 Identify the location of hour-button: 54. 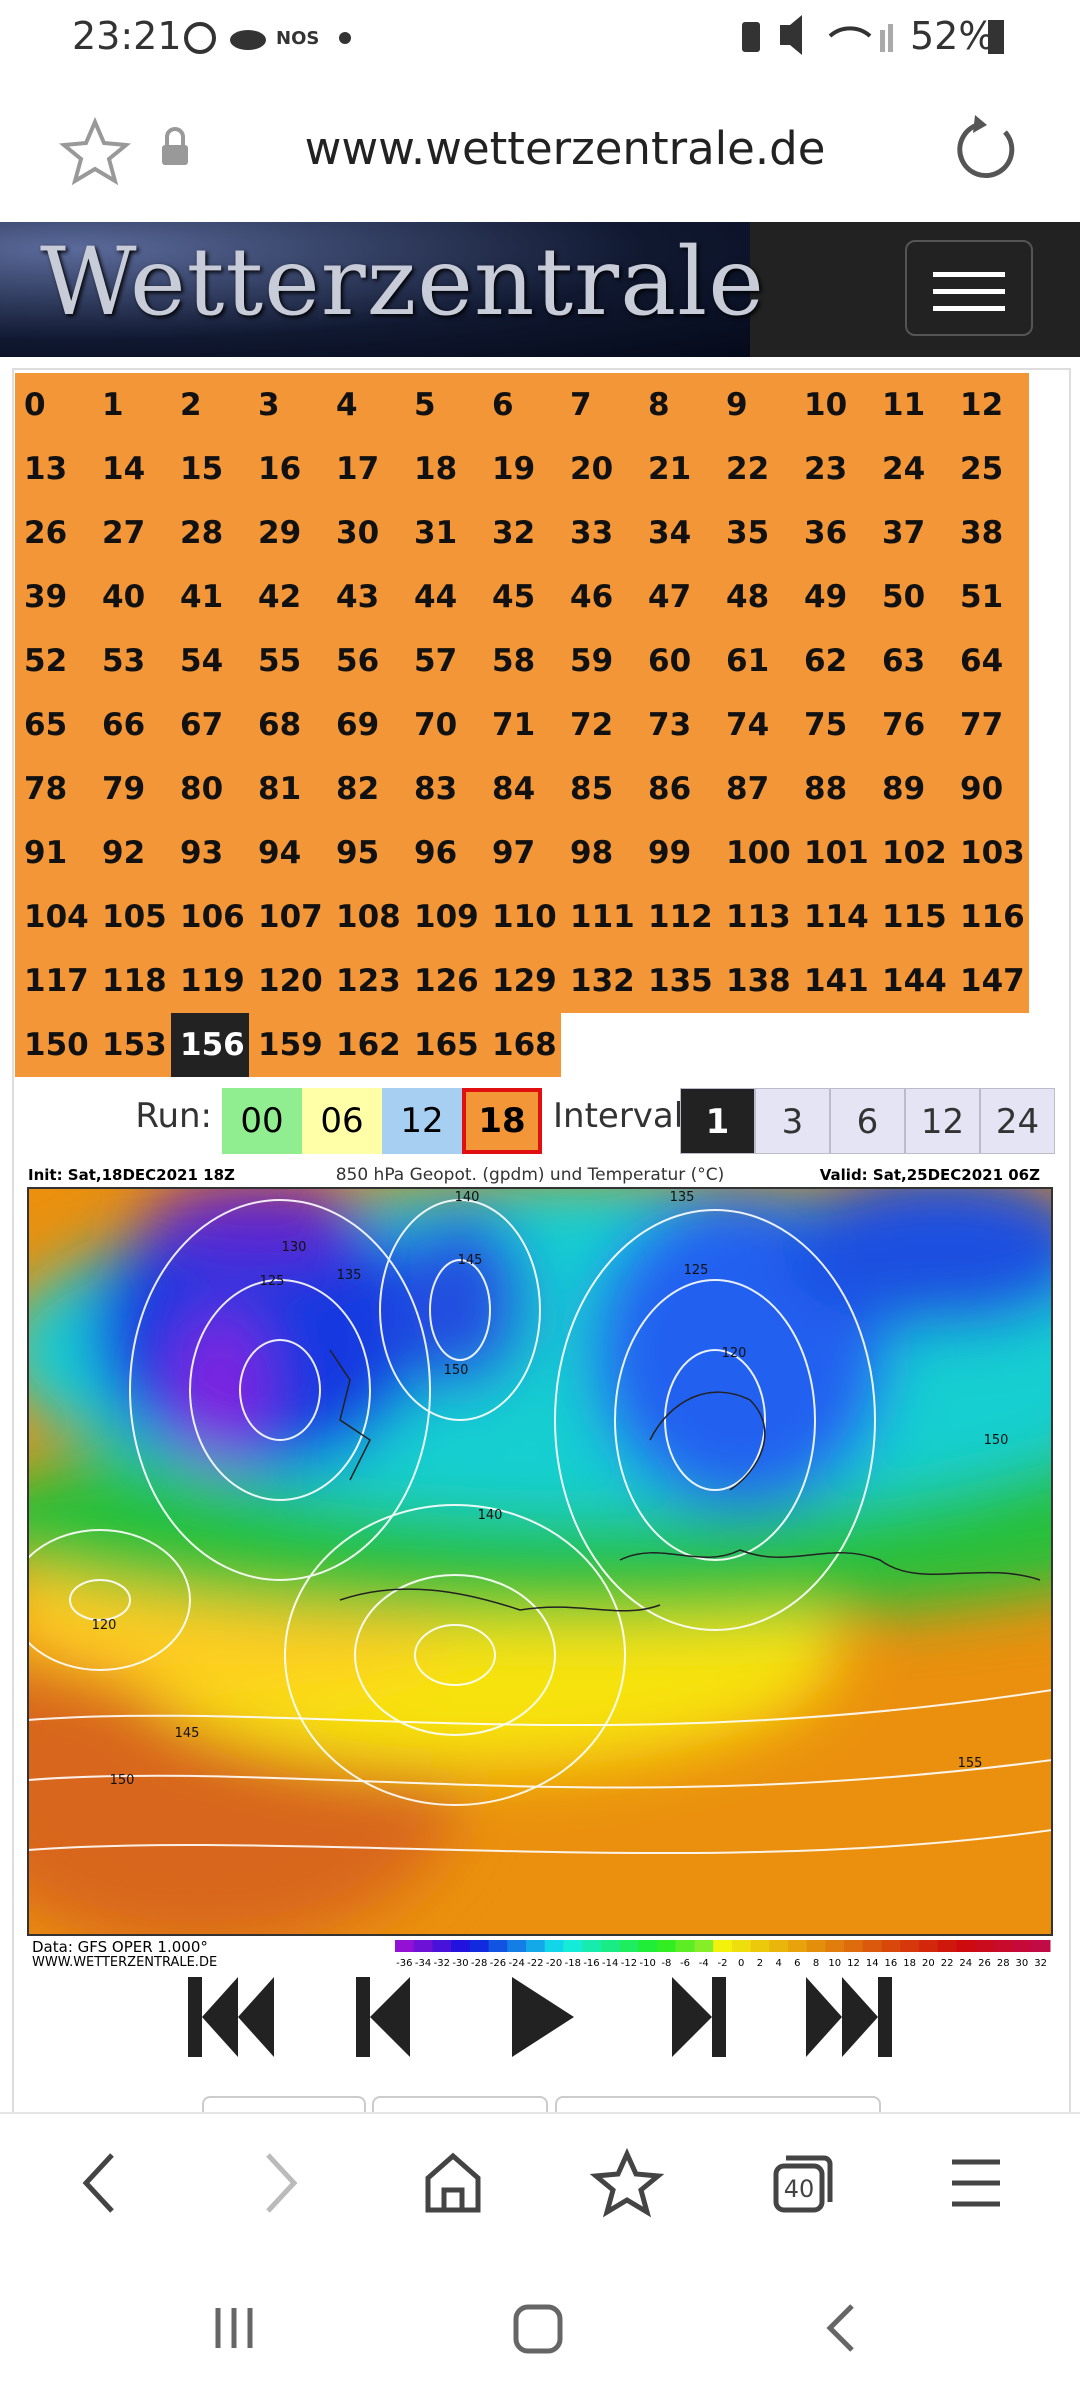
(210, 661).